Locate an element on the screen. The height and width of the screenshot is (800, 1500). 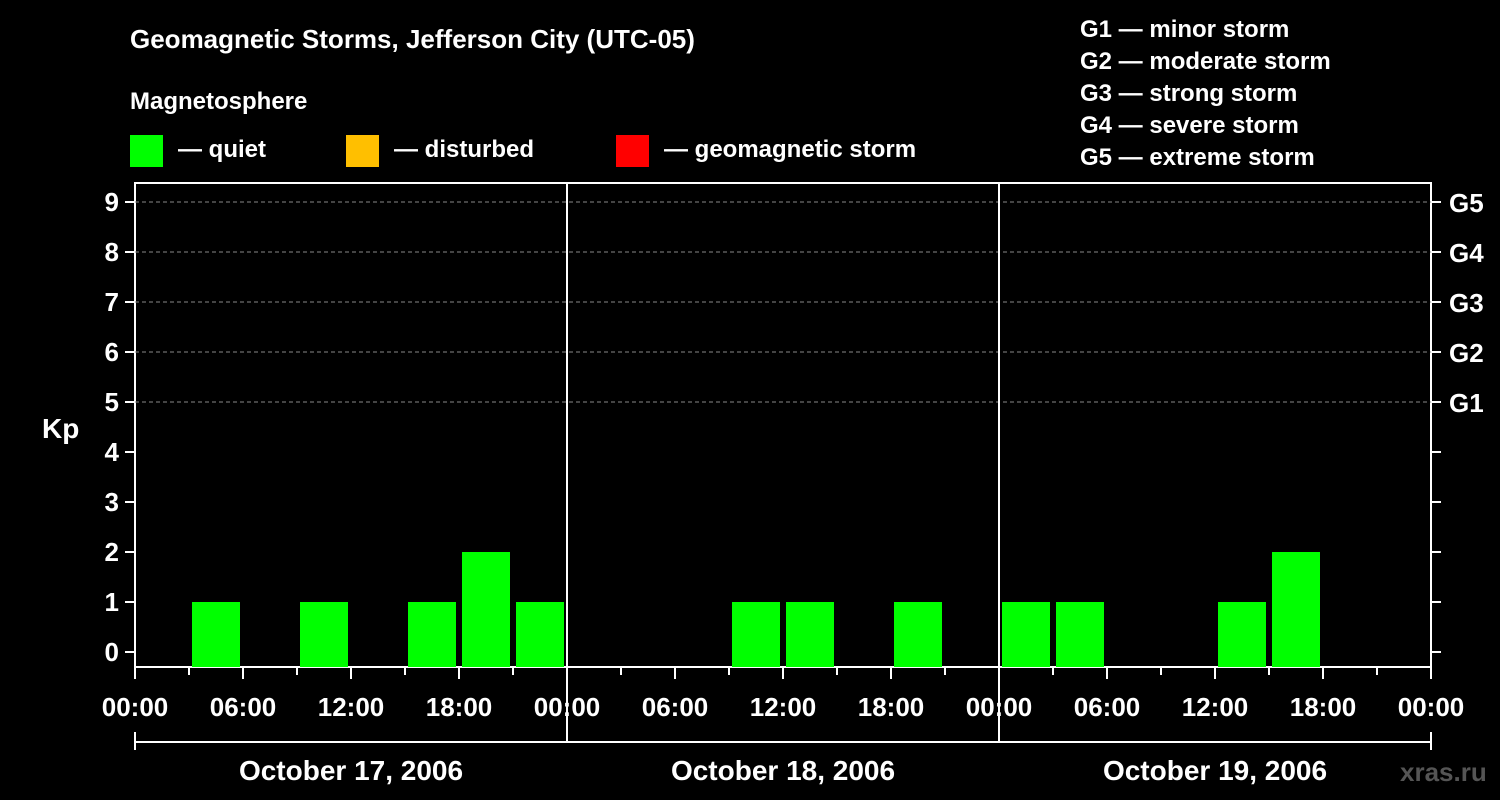
day-label: October 19, 2006 is located at coordinates (1215, 770).